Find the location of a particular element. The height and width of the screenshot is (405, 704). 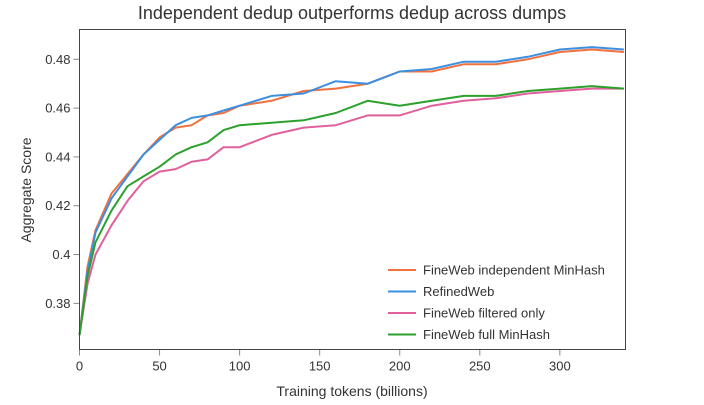

legend-label: FineWeb filtered only is located at coordinates (484, 313).